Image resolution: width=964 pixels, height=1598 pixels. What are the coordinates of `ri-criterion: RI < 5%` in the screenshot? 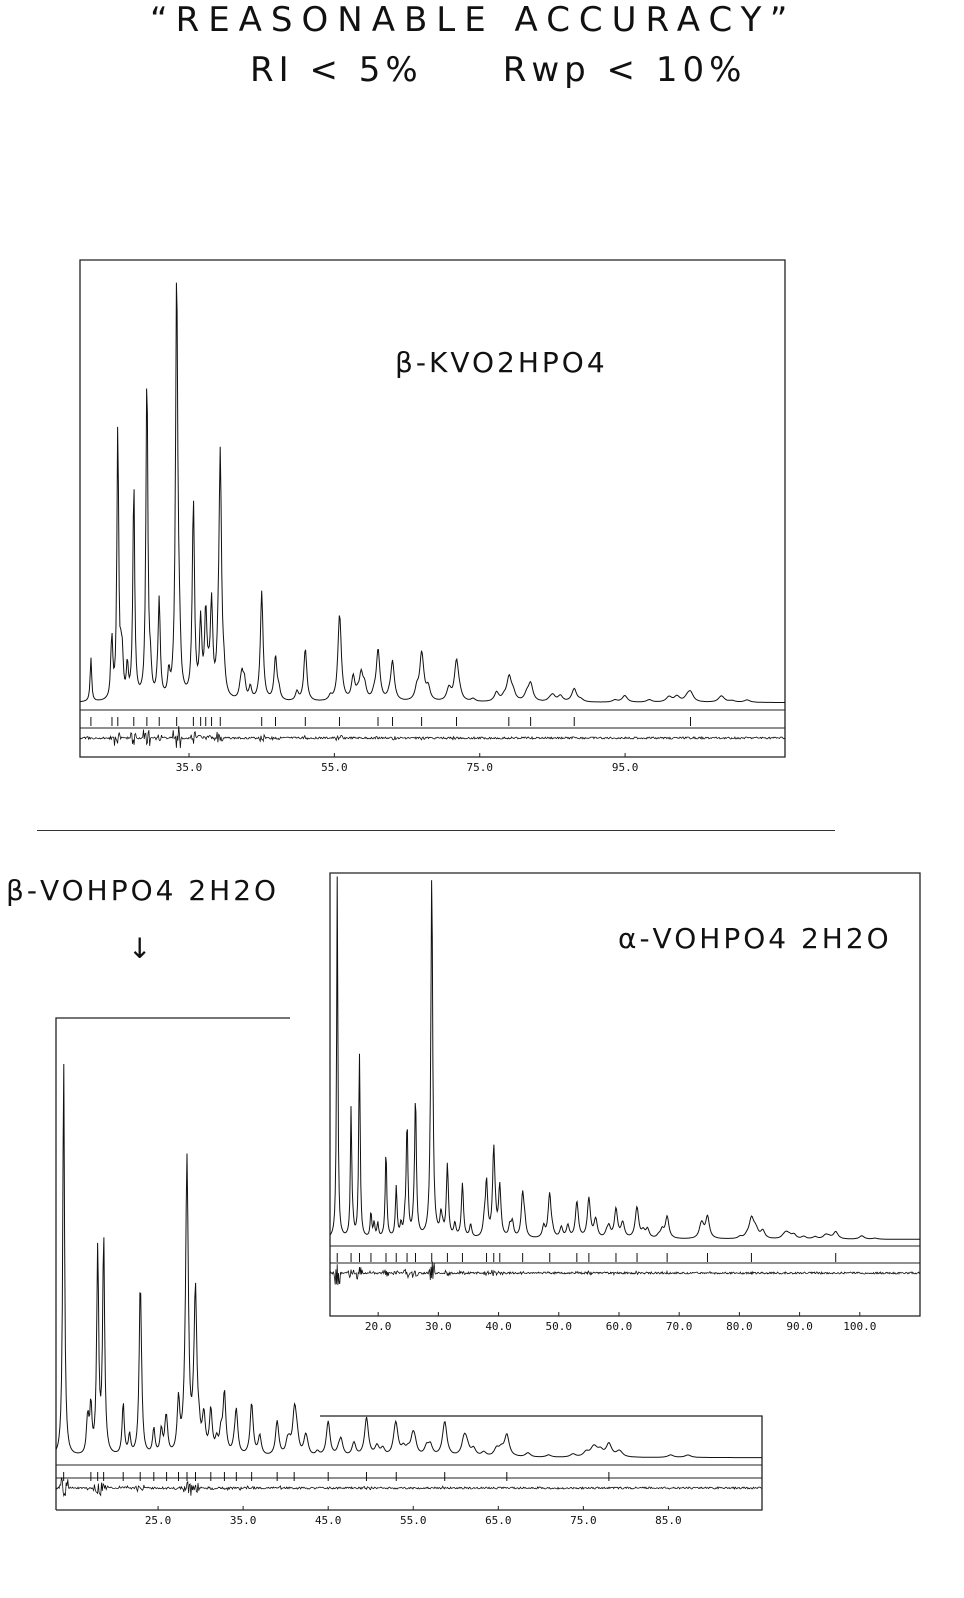 It's located at (336, 70).